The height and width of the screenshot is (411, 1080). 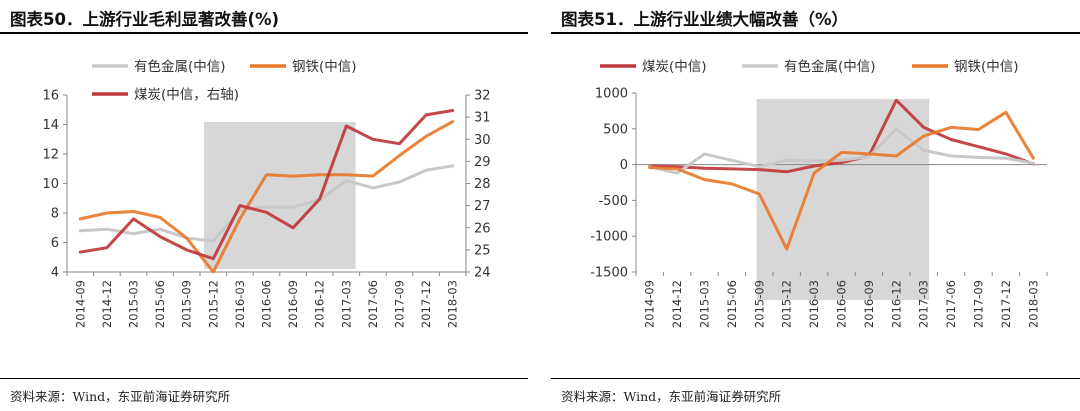 I want to click on y-tick-label: 500, so click(x=615, y=129).